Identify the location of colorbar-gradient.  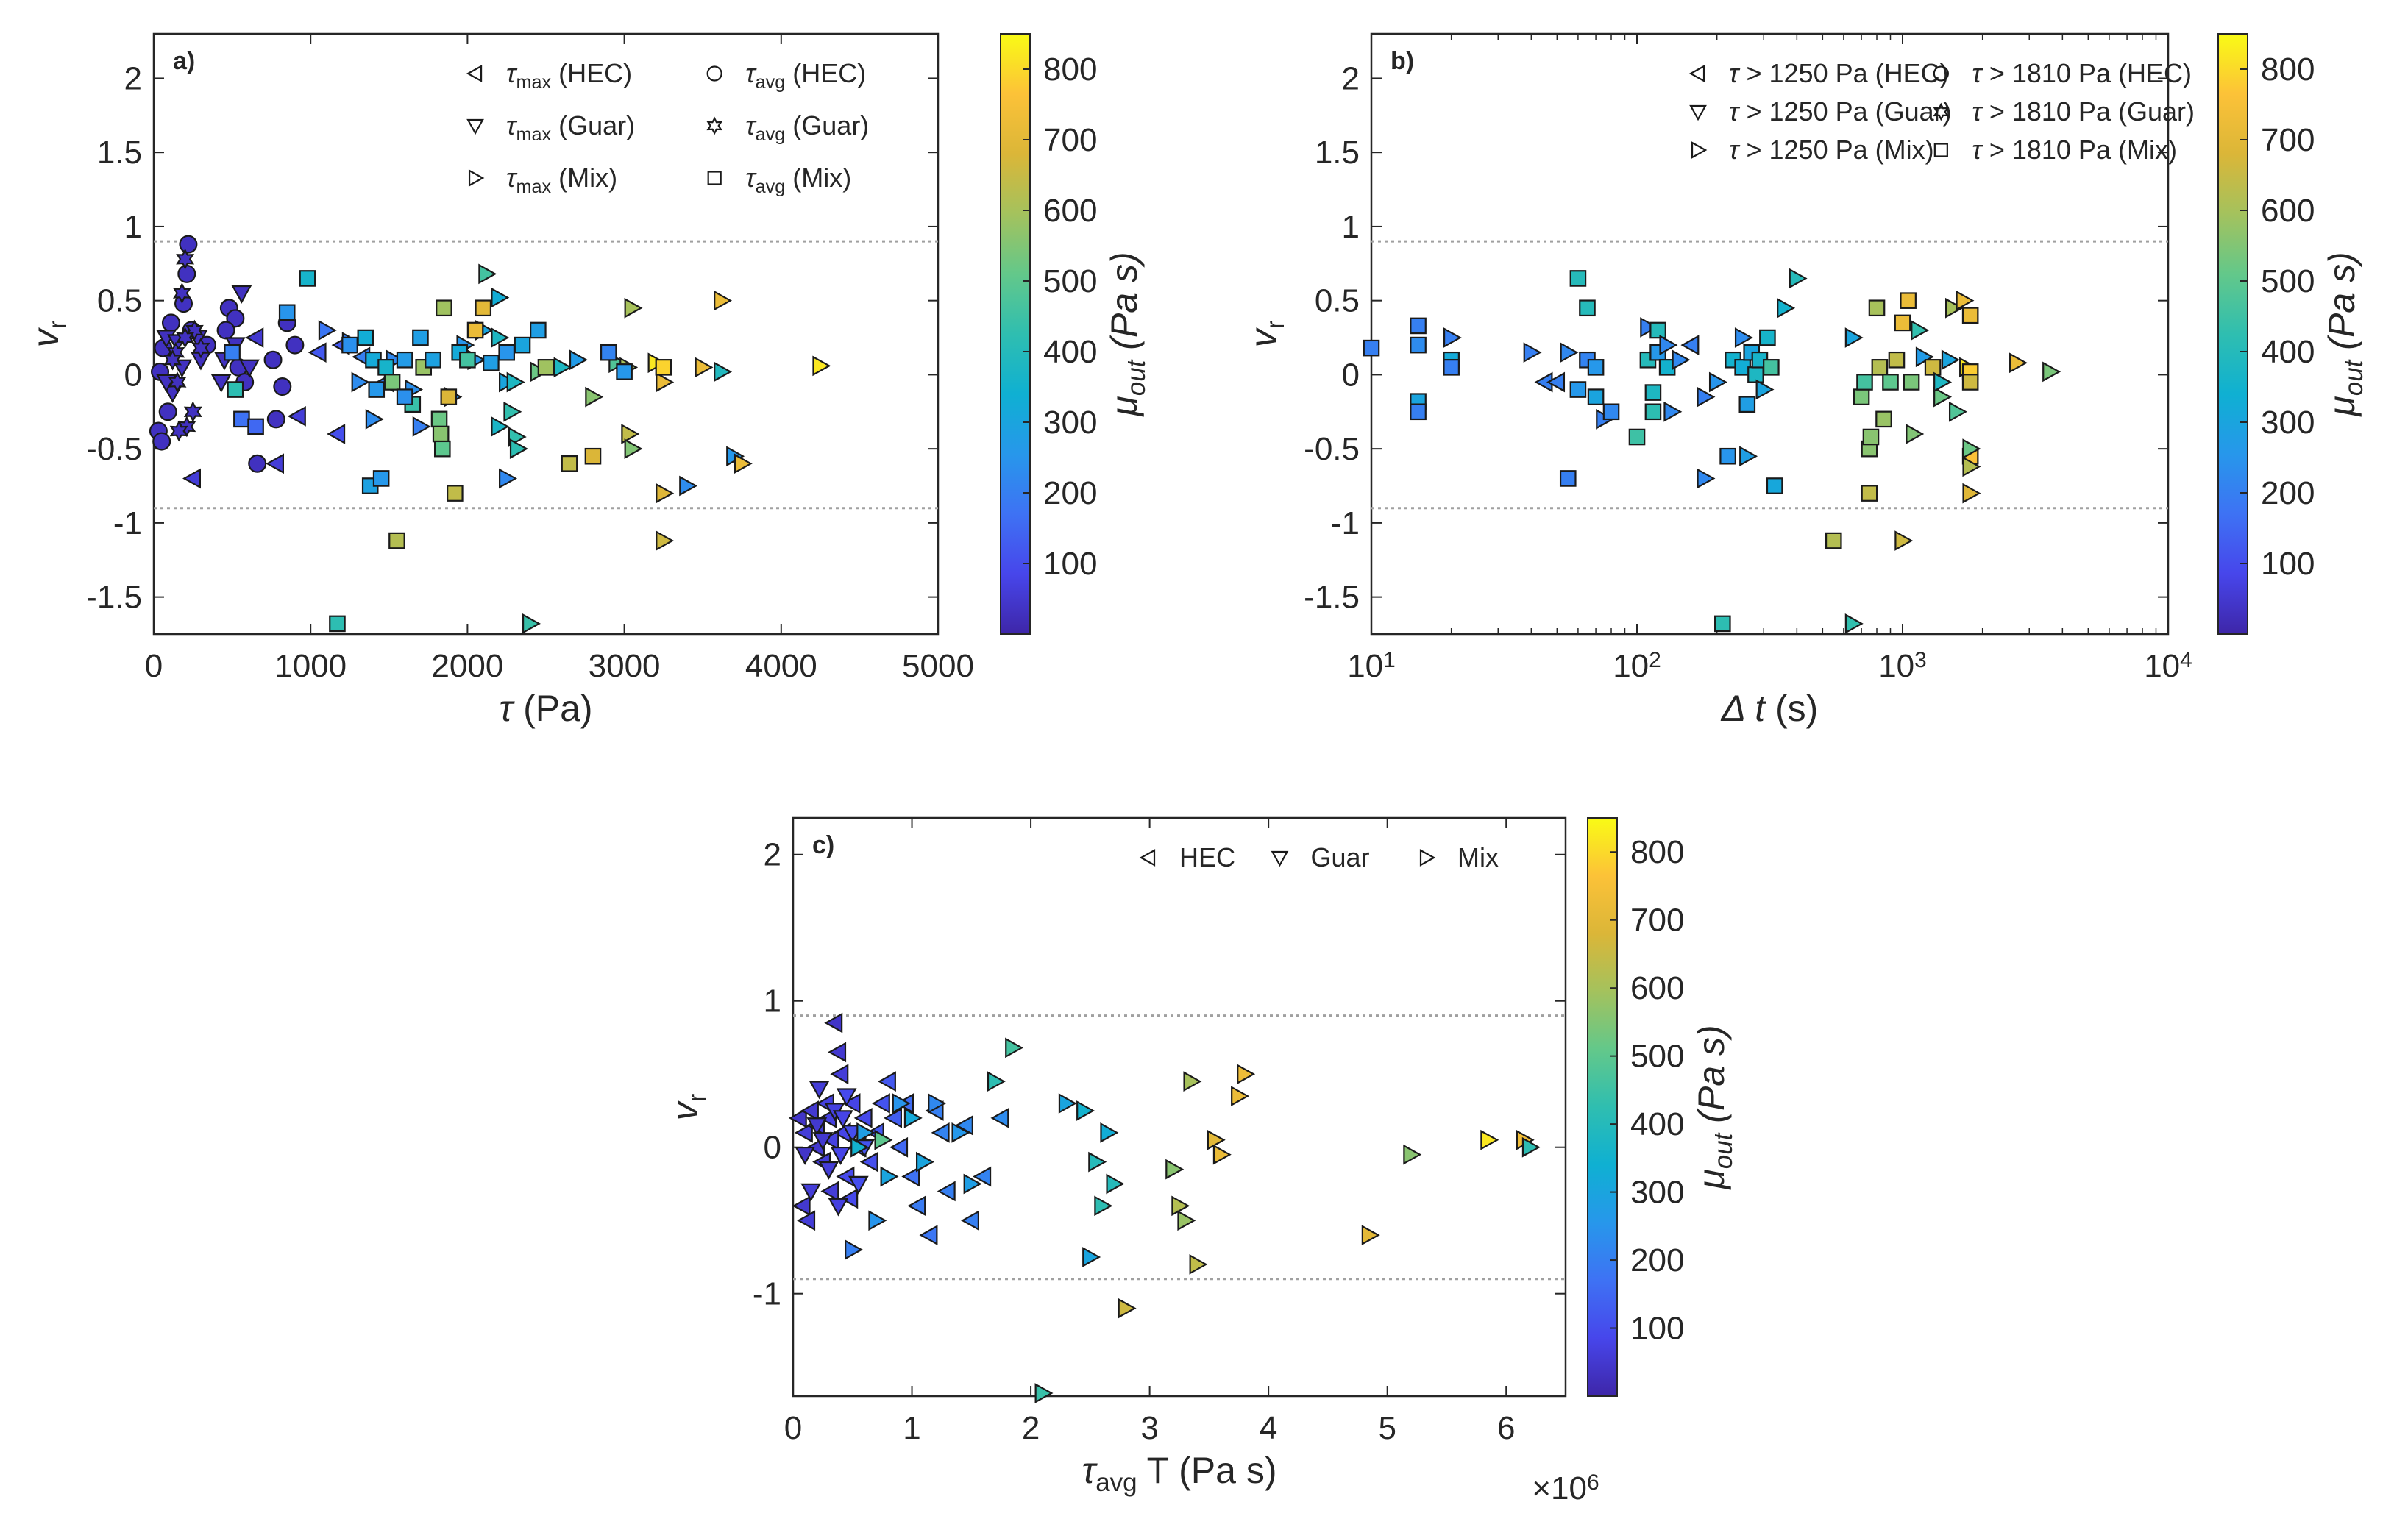
(2232, 334).